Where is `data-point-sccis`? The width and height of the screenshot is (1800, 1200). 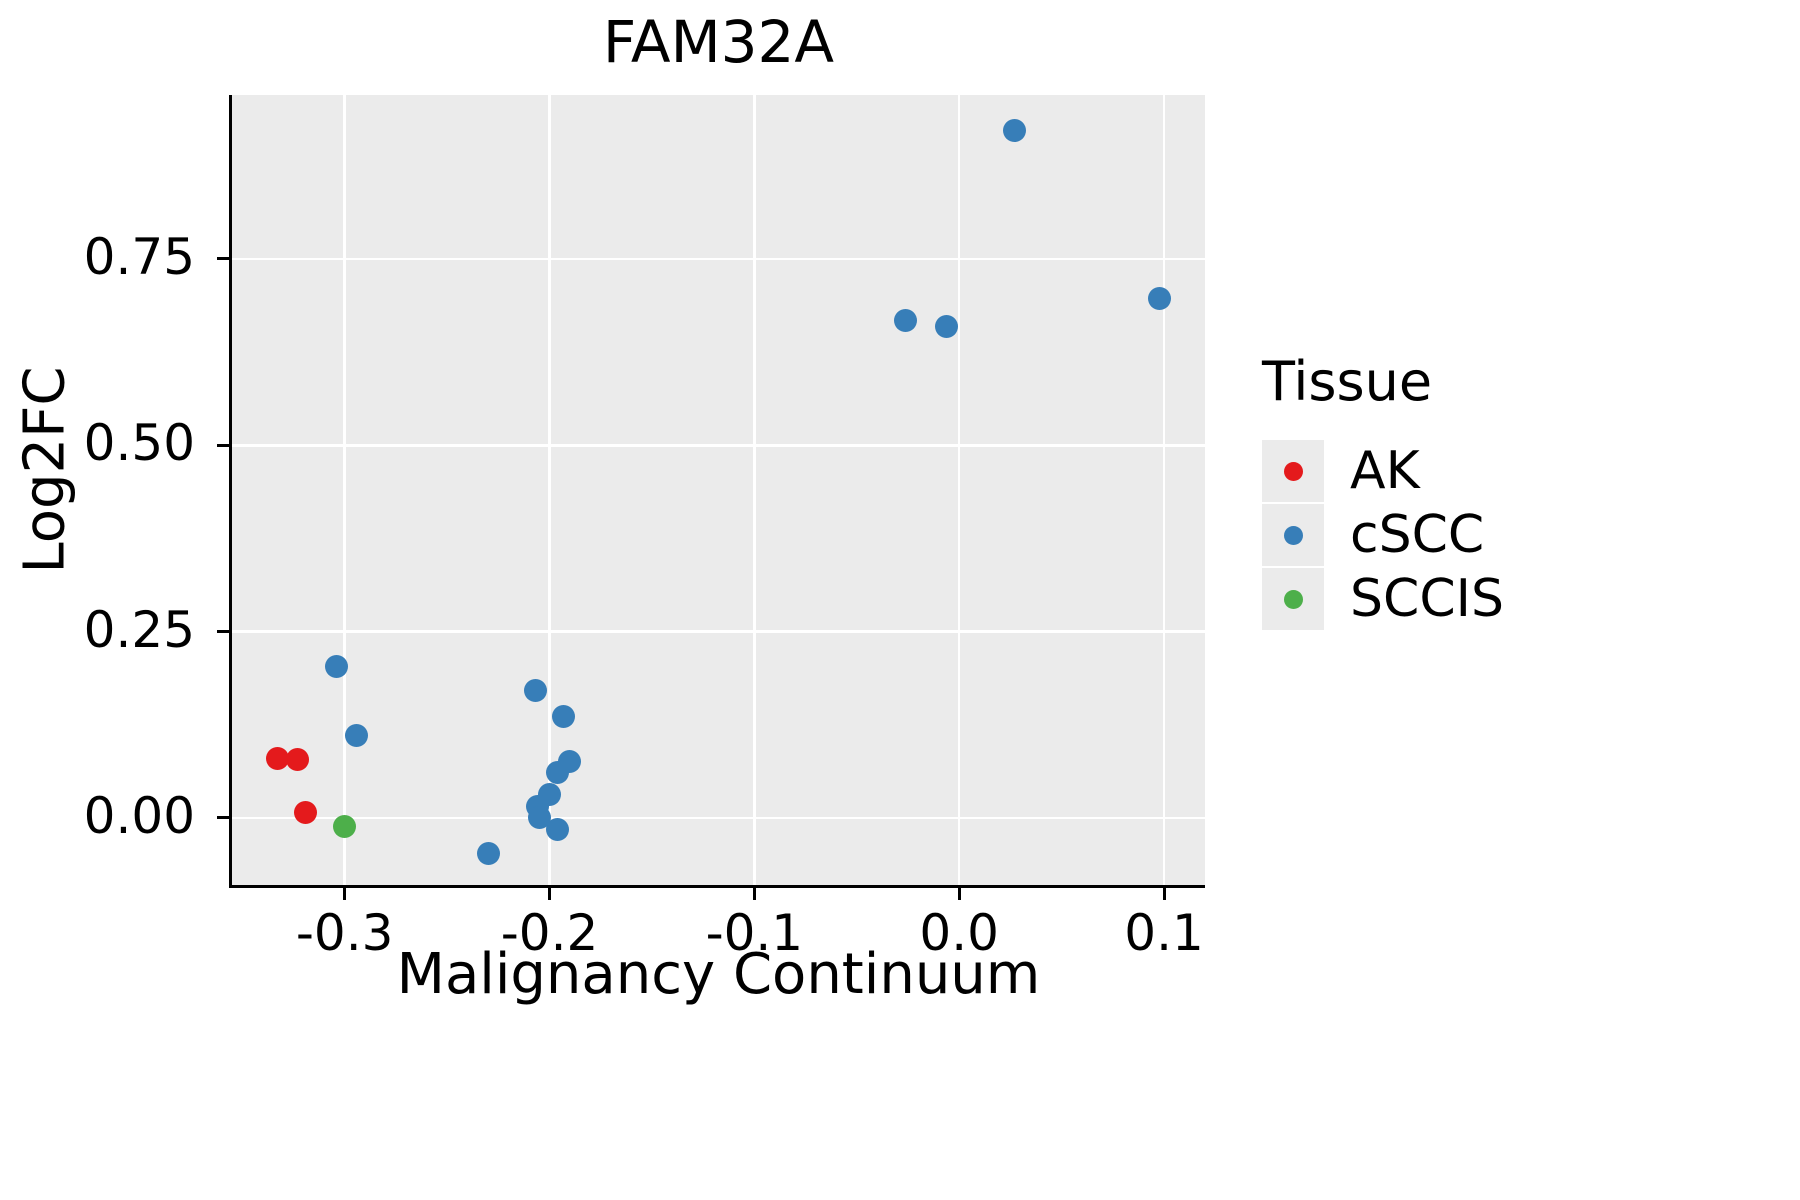
data-point-sccis is located at coordinates (345, 826).